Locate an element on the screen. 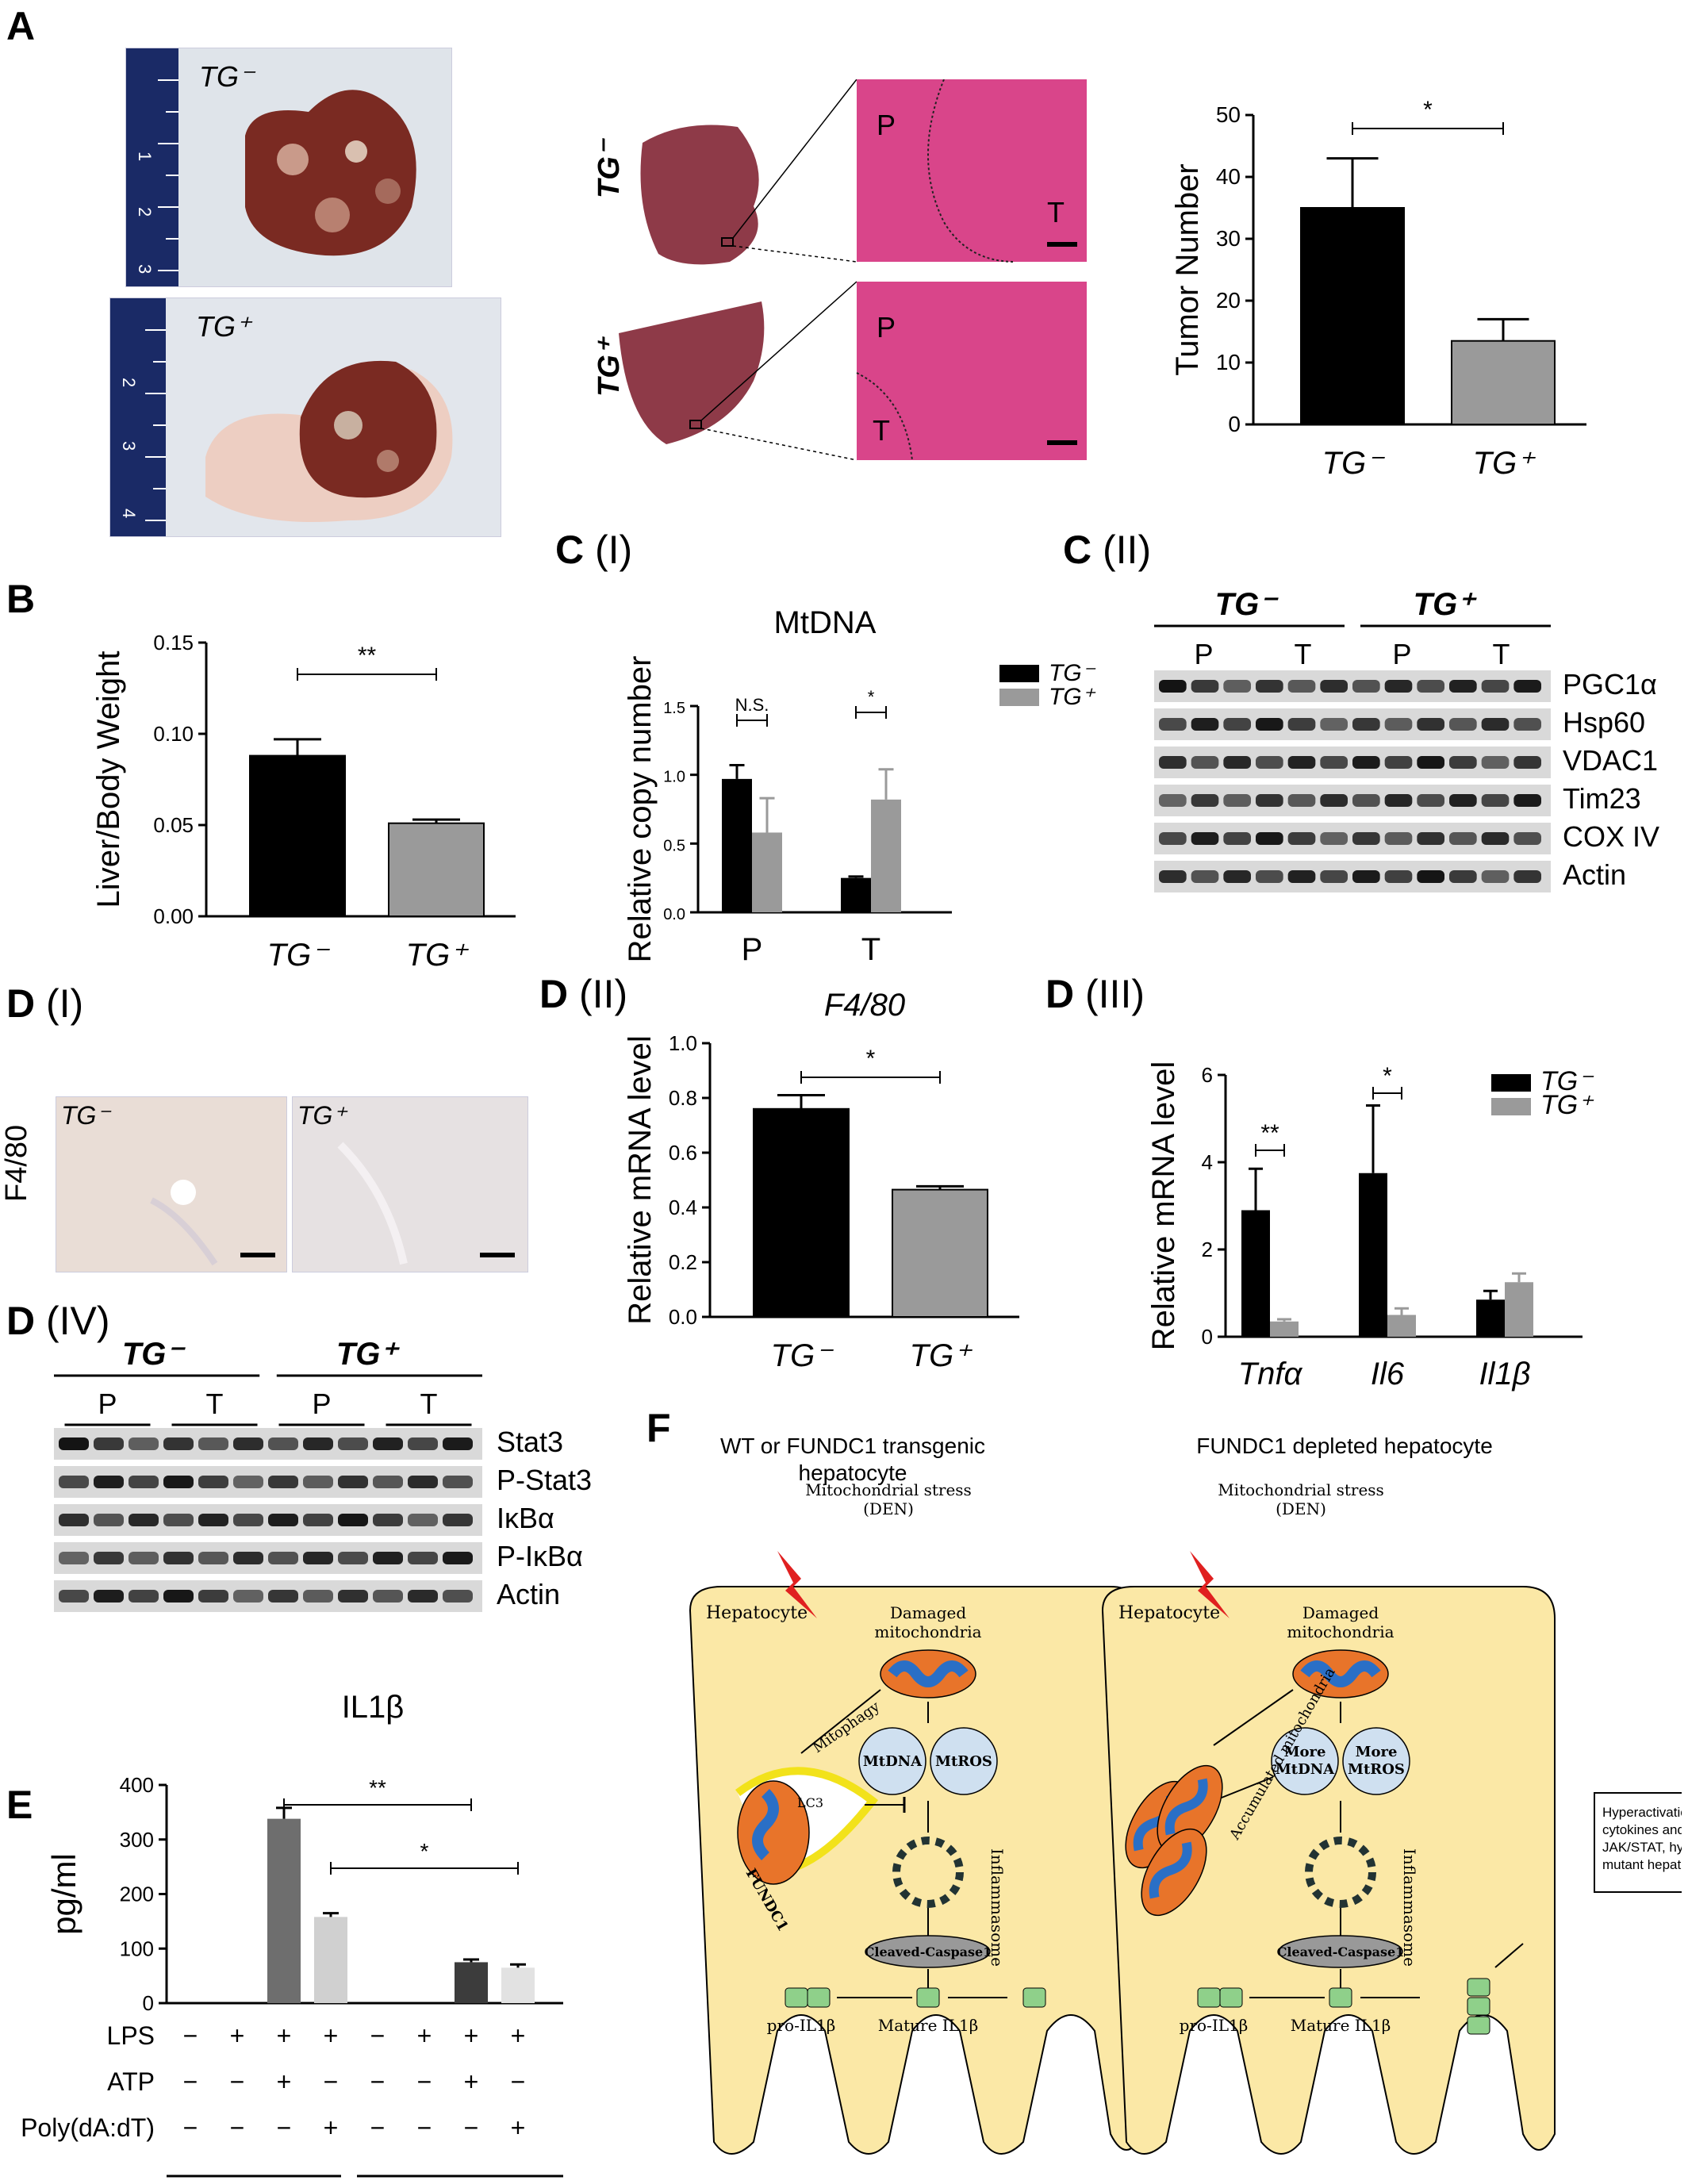 Image resolution: width=1688 pixels, height=2184 pixels. mtdna-circle is located at coordinates (1305, 1761).